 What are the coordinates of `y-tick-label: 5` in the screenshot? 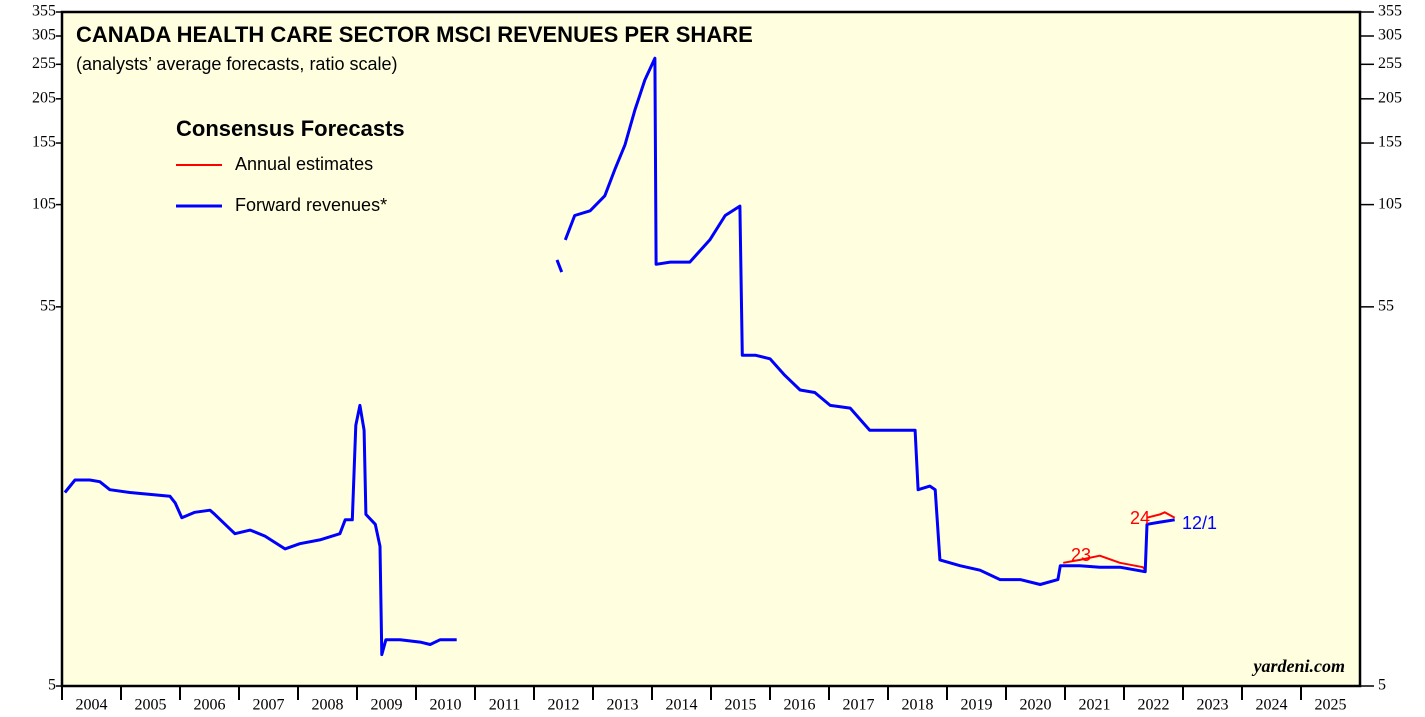 It's located at (52, 685).